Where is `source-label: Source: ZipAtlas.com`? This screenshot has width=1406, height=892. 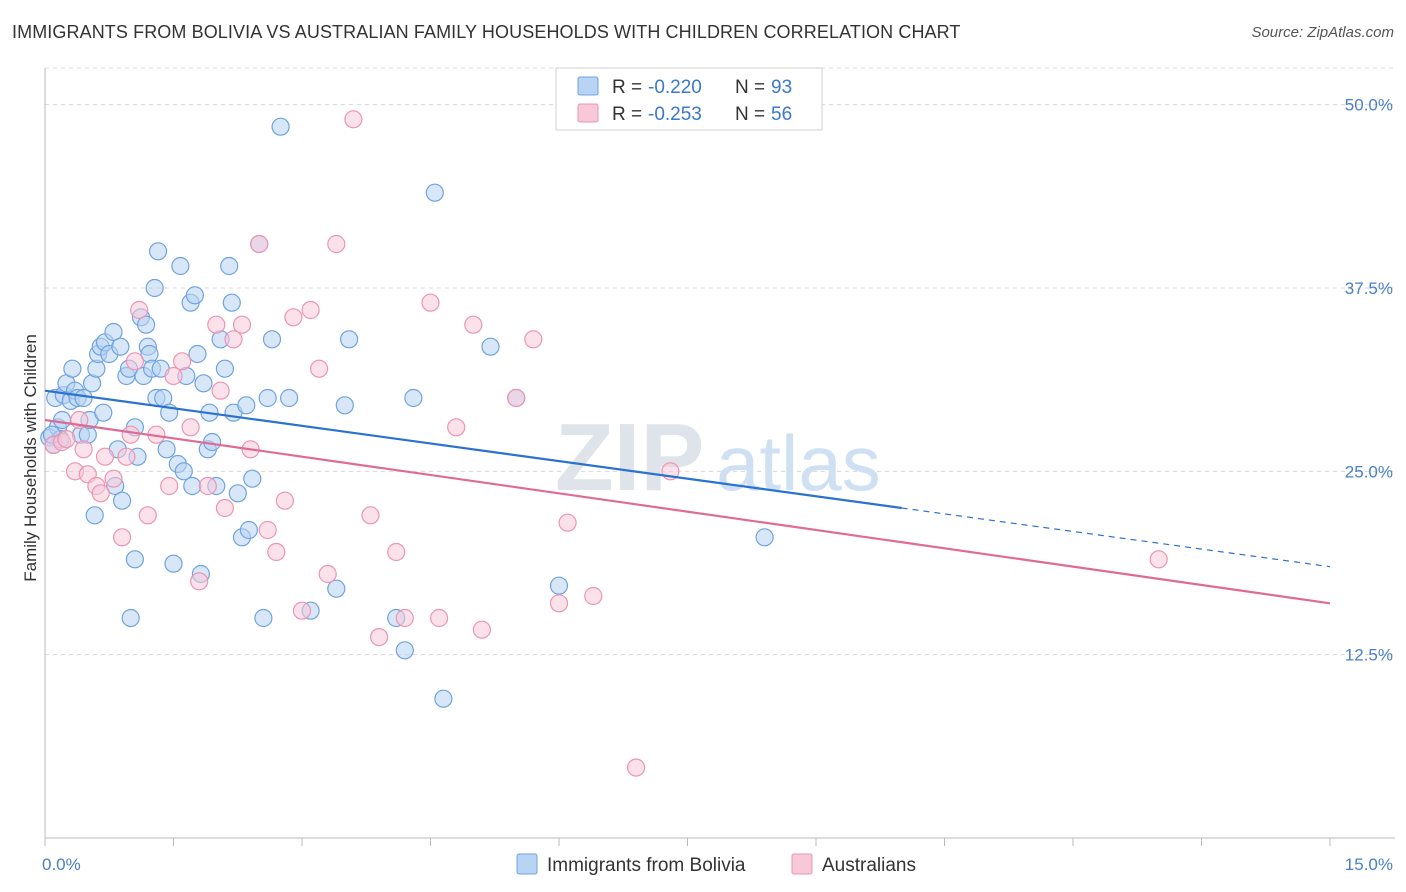
source-label: Source: ZipAtlas.com is located at coordinates (1322, 32).